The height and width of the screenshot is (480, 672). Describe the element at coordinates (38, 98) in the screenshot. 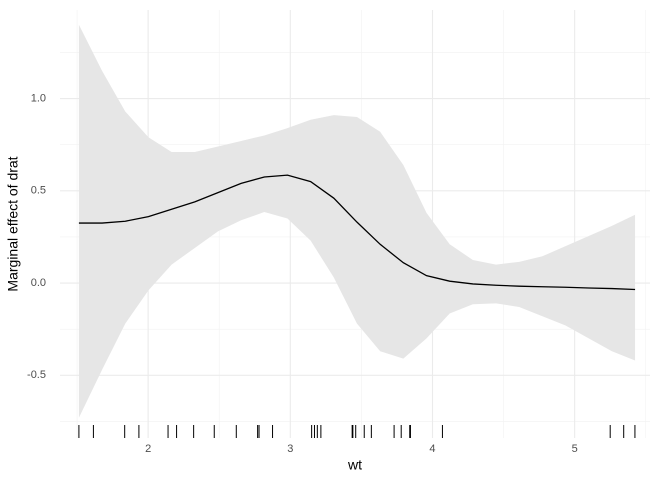

I see `y-tick-label: 1.0` at that location.